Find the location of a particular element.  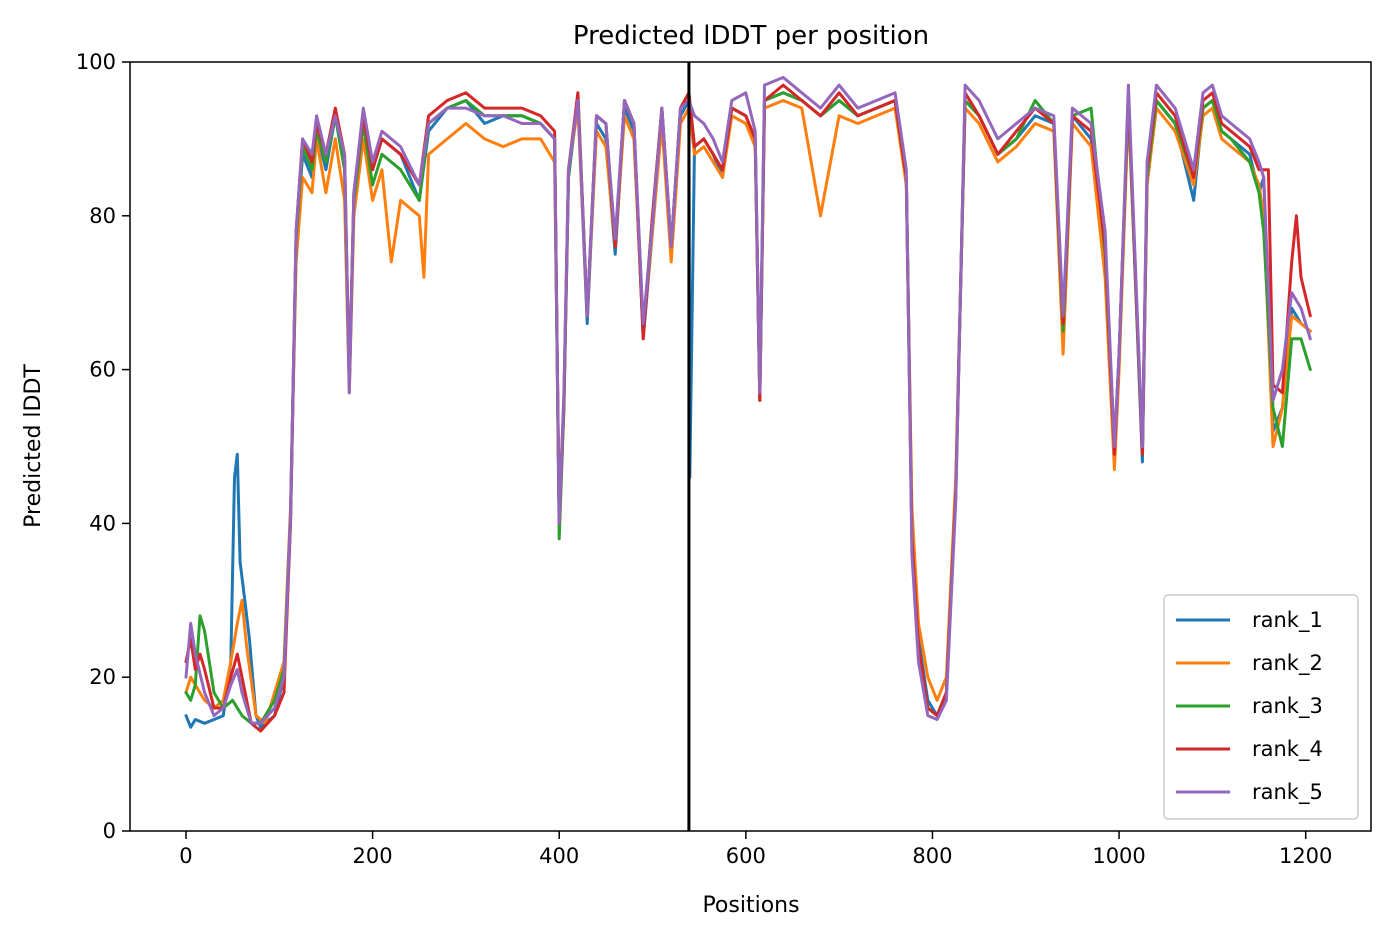

x-tick-label: 400 is located at coordinates (559, 856).